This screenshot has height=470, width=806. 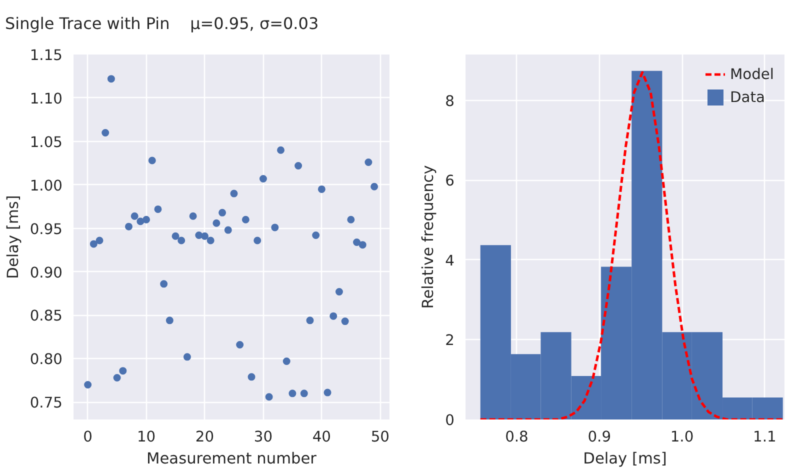 What do you see at coordinates (682, 437) in the screenshot?
I see `x-tick-label: 1.0` at bounding box center [682, 437].